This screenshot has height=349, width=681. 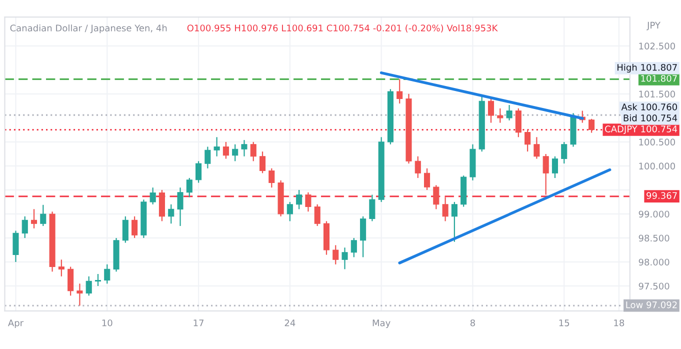 What do you see at coordinates (654, 214) in the screenshot?
I see `y-tick-label: 99.000` at bounding box center [654, 214].